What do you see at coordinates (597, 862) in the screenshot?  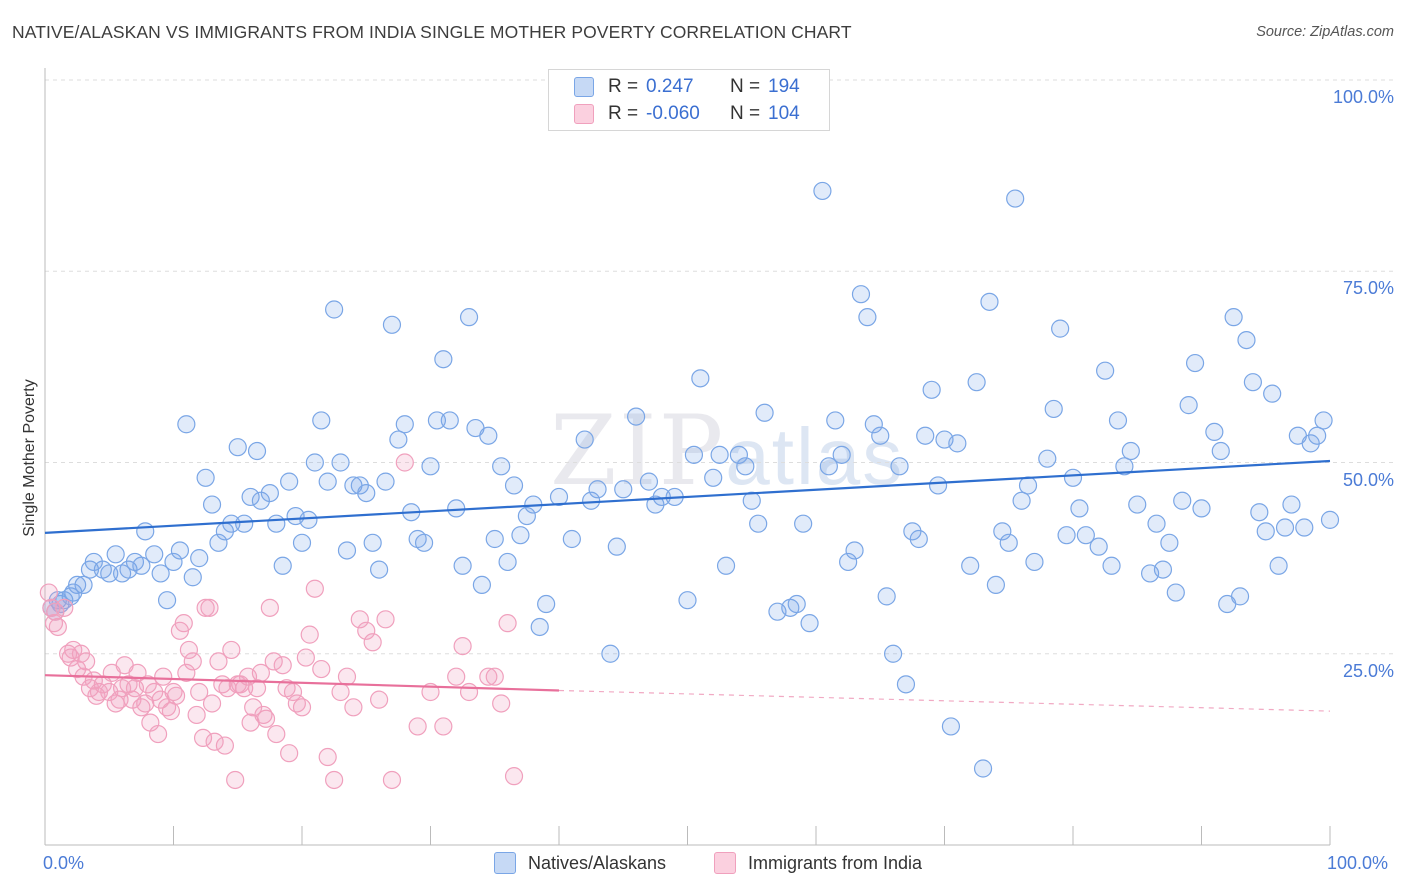 I see `legend-label-natives: Natives/Alaskans` at bounding box center [597, 862].